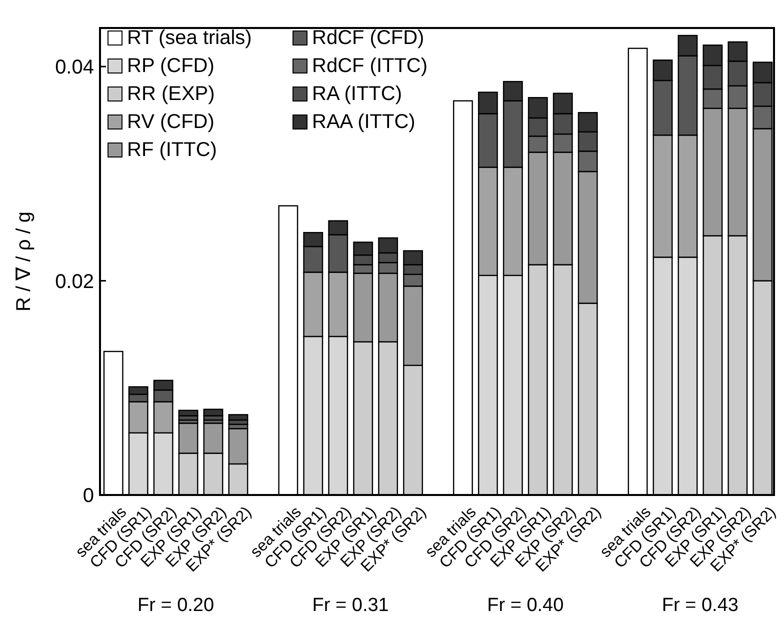 Image resolution: width=784 pixels, height=622 pixels. I want to click on legend-label: RAA (ITTC), so click(364, 122).